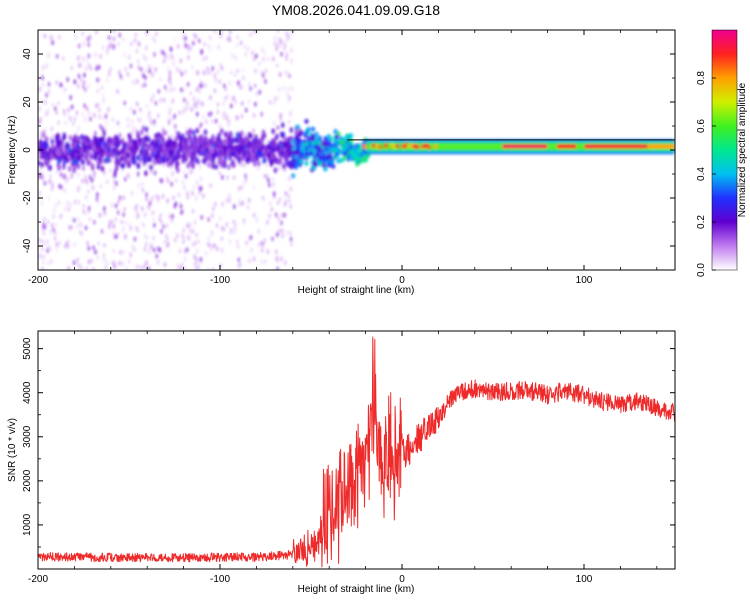  Describe the element at coordinates (701, 78) in the screenshot. I see `colorbar-tick-label: 0.8` at that location.